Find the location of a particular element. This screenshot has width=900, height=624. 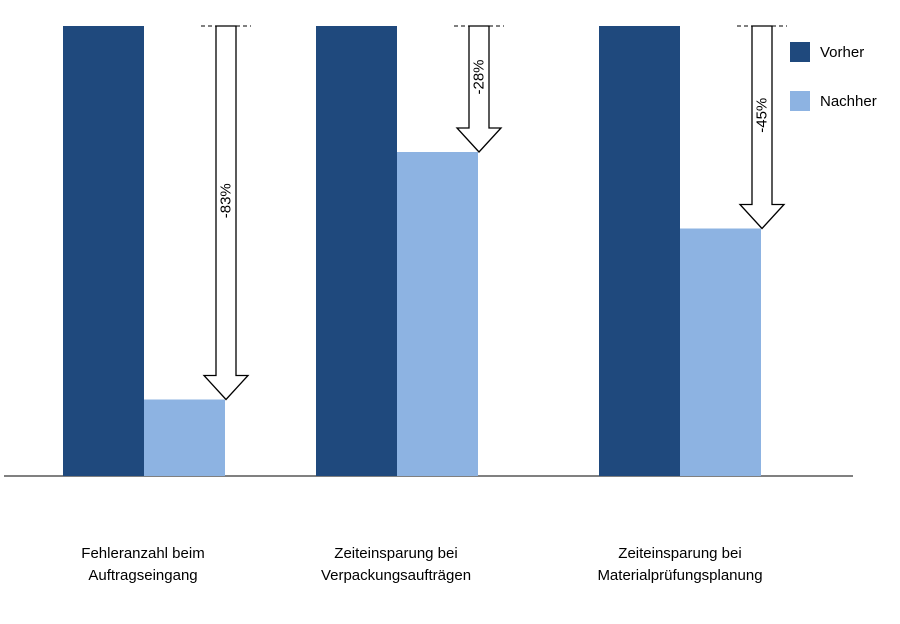

reduction-label-1: -83% is located at coordinates (226, 200).